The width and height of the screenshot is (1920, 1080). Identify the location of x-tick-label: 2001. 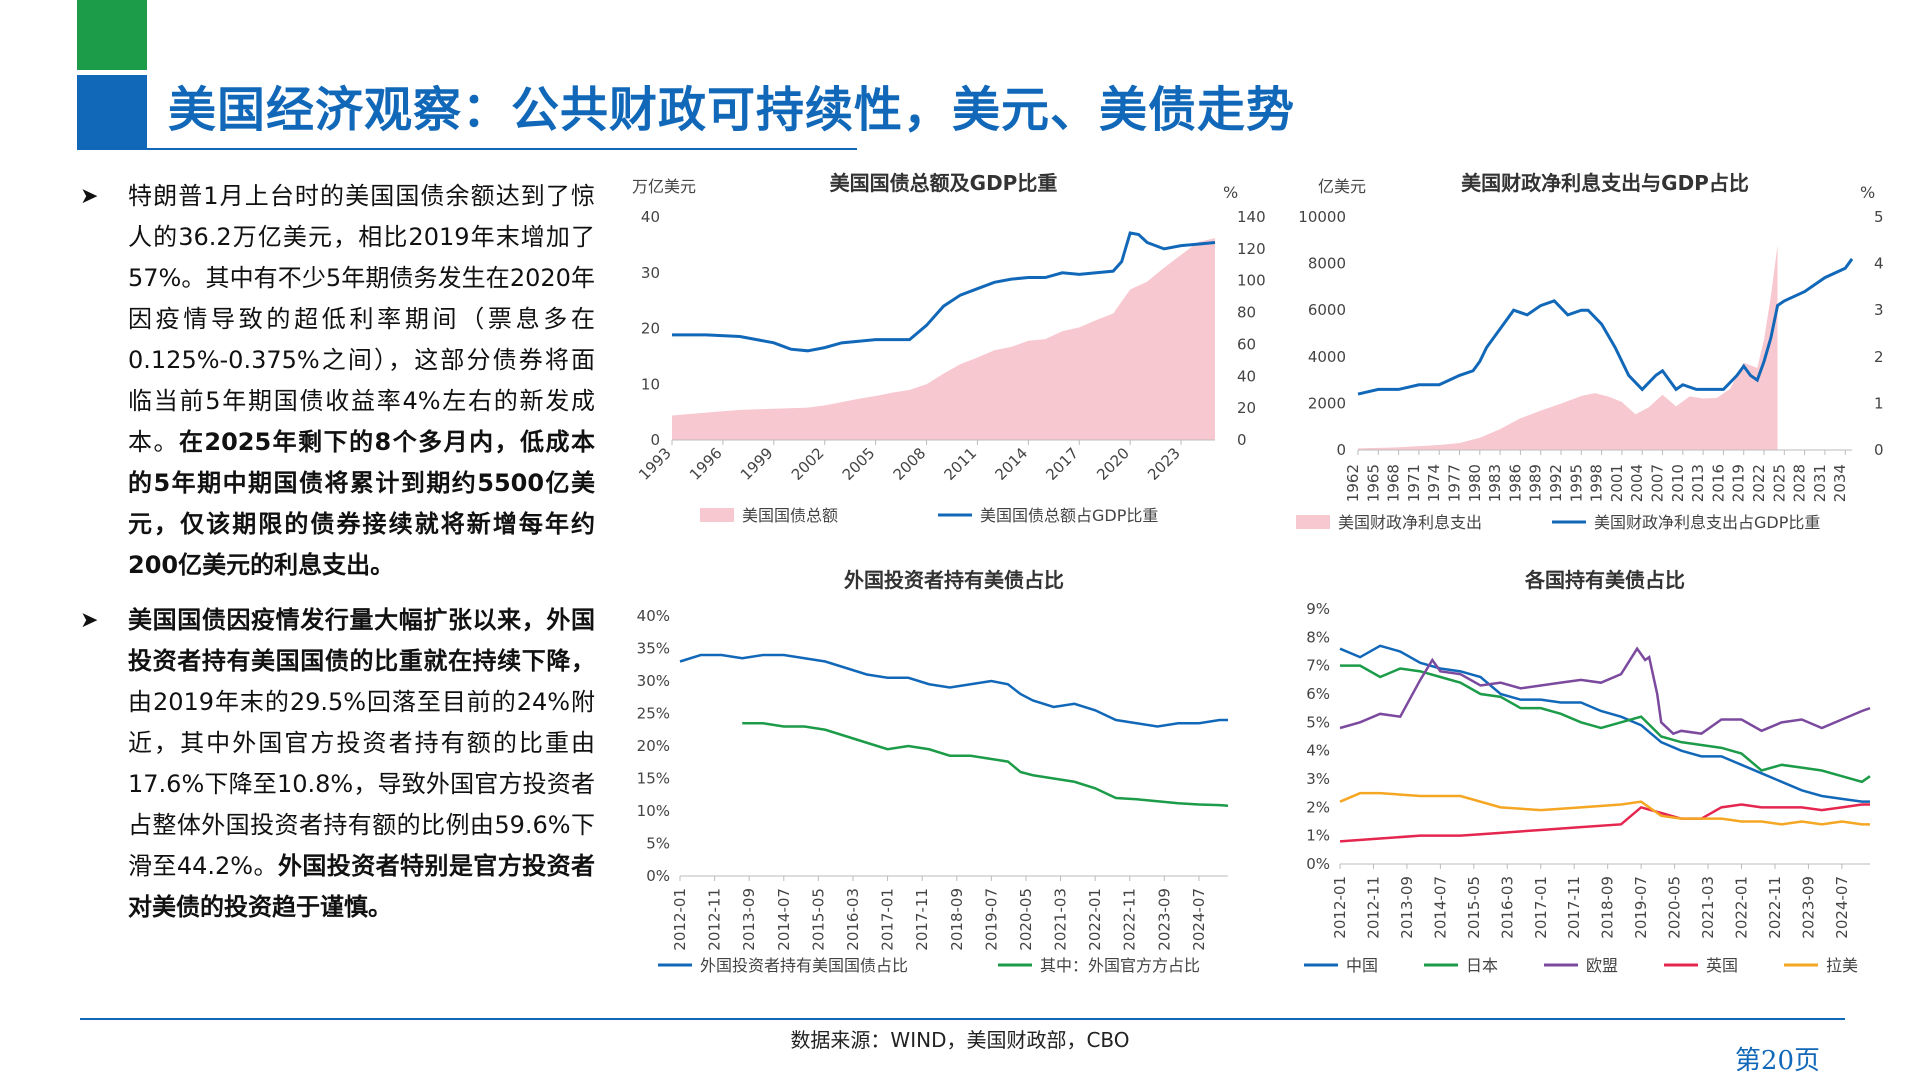
(1617, 483).